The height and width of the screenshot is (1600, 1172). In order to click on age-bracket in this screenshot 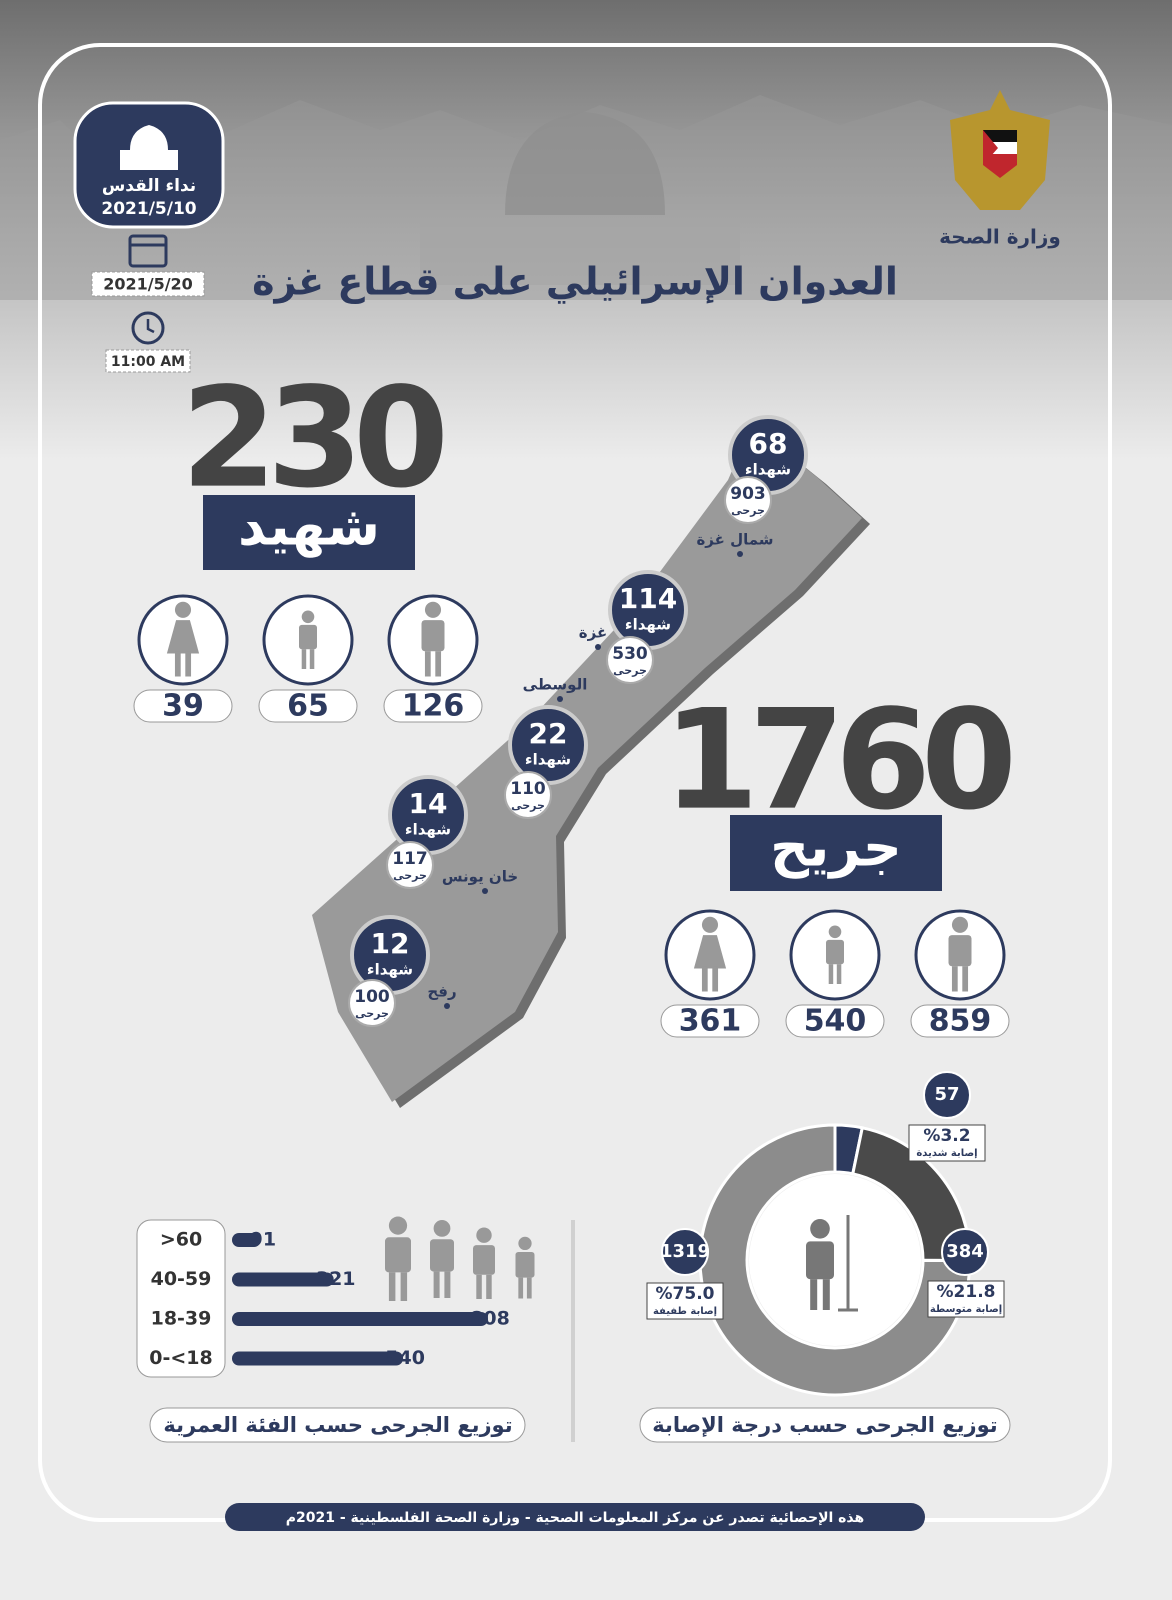, I will do `click(181, 1298)`.